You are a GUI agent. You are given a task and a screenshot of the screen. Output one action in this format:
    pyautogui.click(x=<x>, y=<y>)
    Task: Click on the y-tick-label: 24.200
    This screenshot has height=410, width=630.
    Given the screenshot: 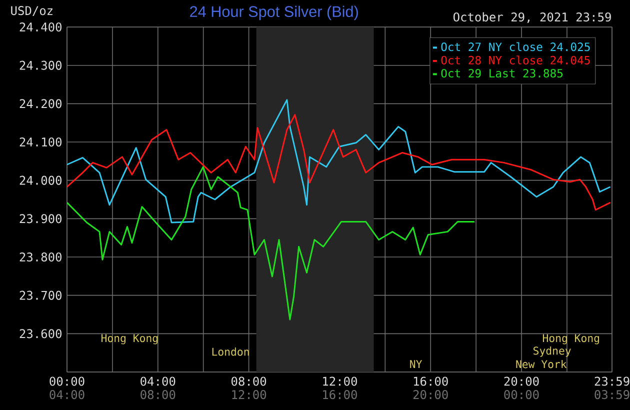 What is the action you would take?
    pyautogui.click(x=41, y=103)
    